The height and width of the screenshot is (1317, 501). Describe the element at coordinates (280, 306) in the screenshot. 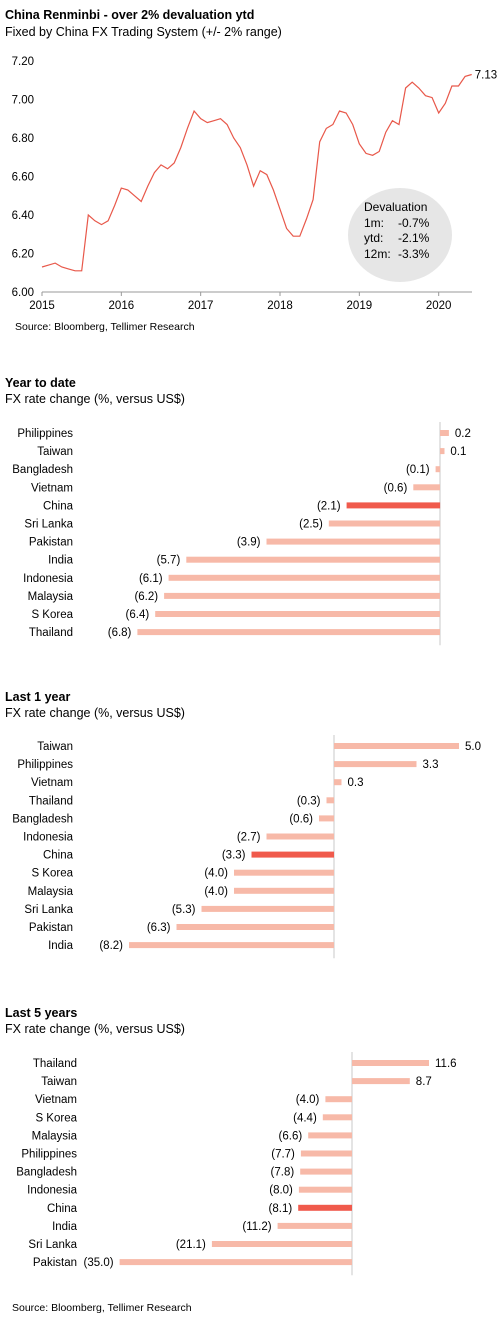

I see `x-tick-label-3: 2018` at that location.